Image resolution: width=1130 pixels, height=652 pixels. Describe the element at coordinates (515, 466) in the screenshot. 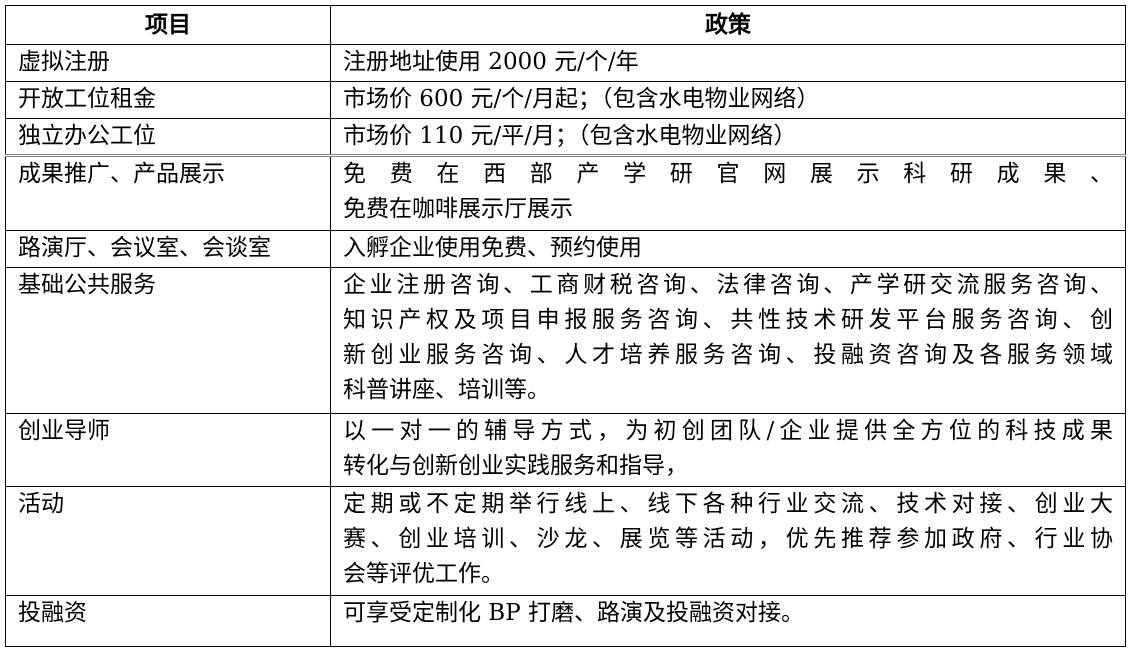

I see `policy-line: 转化与创新创业实践服务和指导，` at that location.